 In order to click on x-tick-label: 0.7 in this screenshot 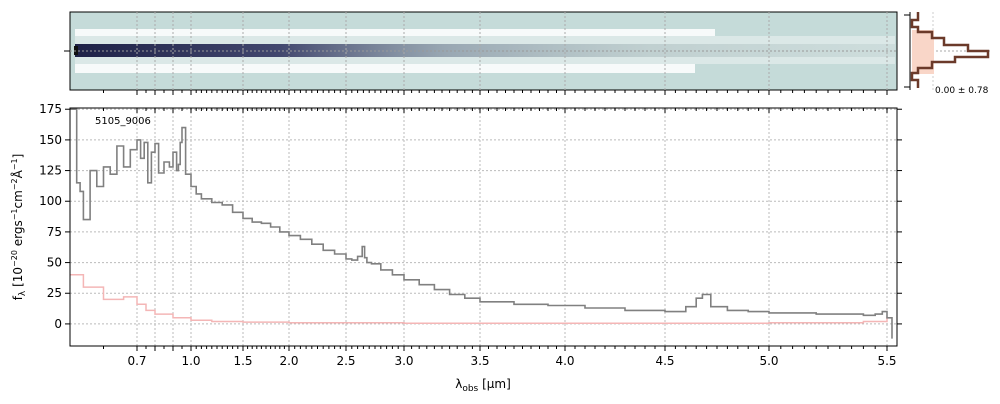, I will do `click(136, 361)`.